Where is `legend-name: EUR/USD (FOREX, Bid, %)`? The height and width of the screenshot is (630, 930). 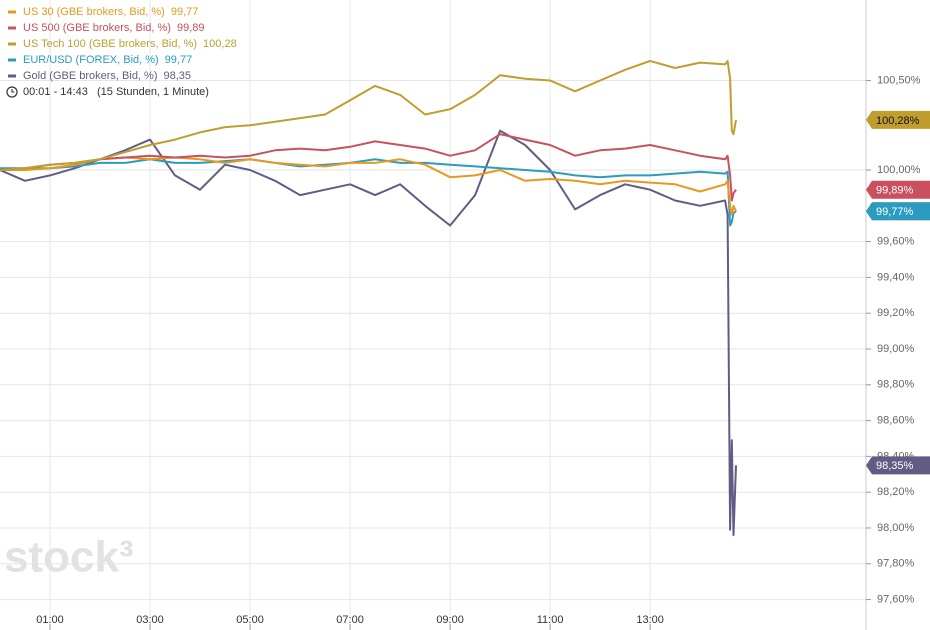 legend-name: EUR/USD (FOREX, Bid, %) is located at coordinates (91, 60).